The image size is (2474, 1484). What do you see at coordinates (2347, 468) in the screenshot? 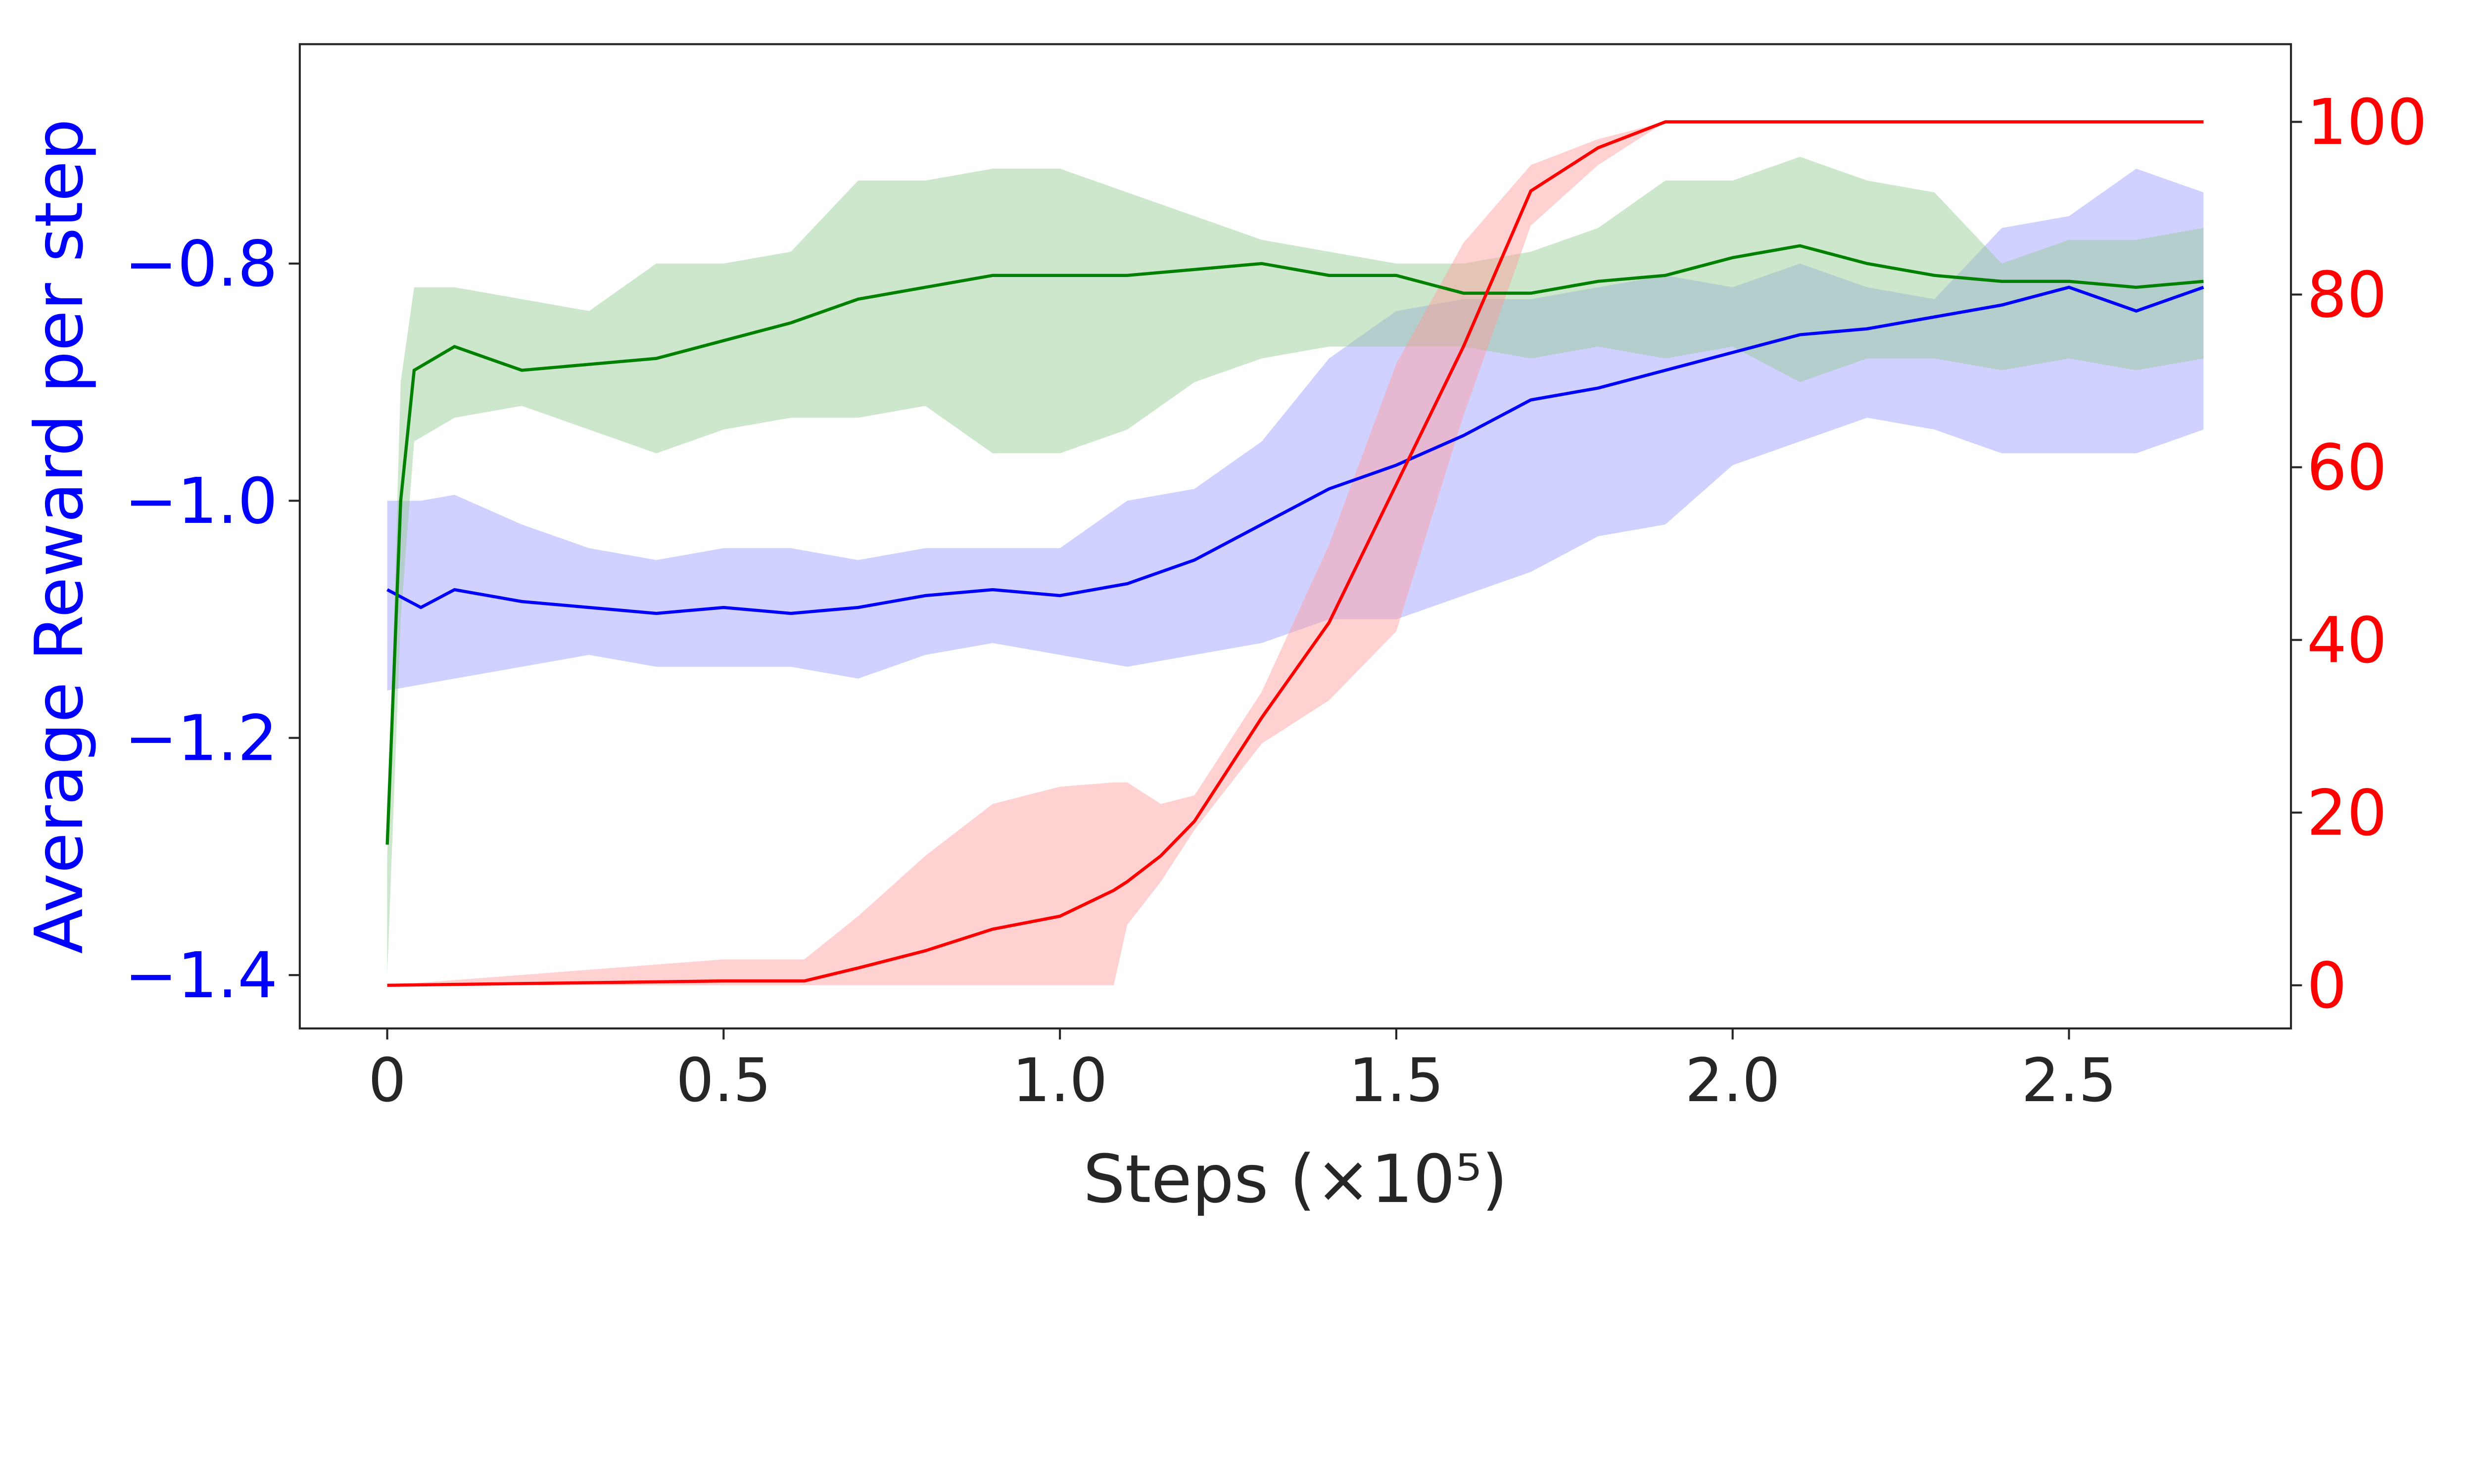
I see `y-tick-label-right: 60` at bounding box center [2347, 468].